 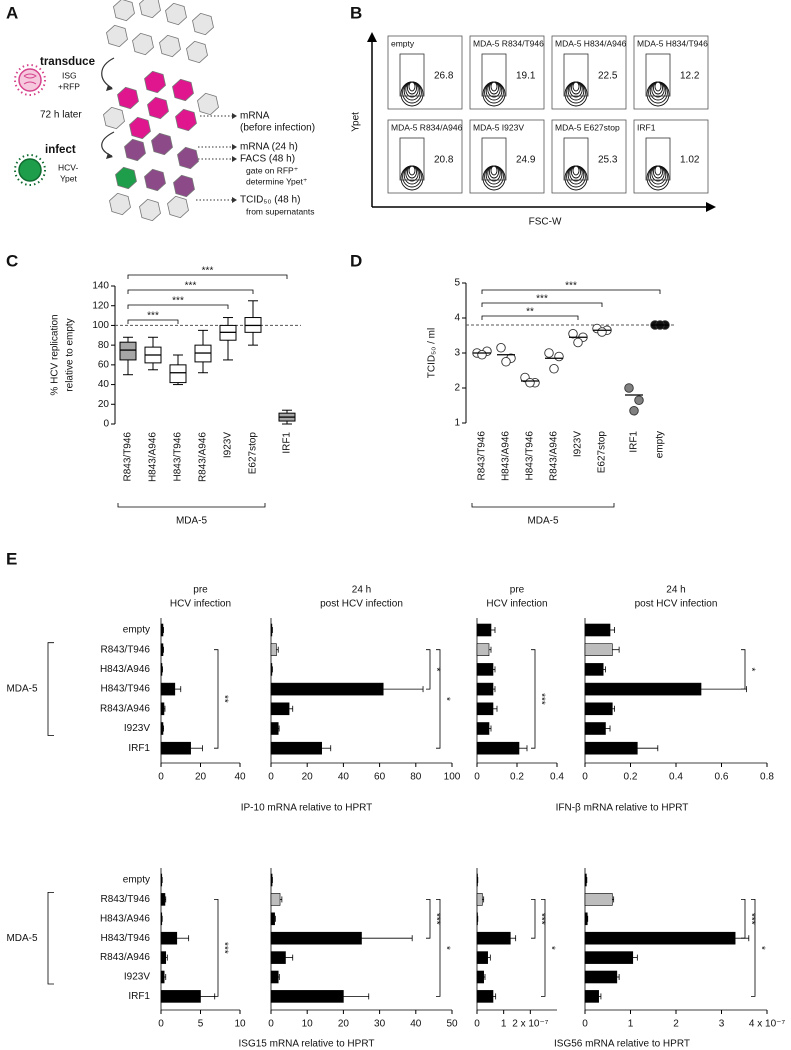 What do you see at coordinates (55, 354) in the screenshot?
I see `y-axis-label: % HCV replication` at bounding box center [55, 354].